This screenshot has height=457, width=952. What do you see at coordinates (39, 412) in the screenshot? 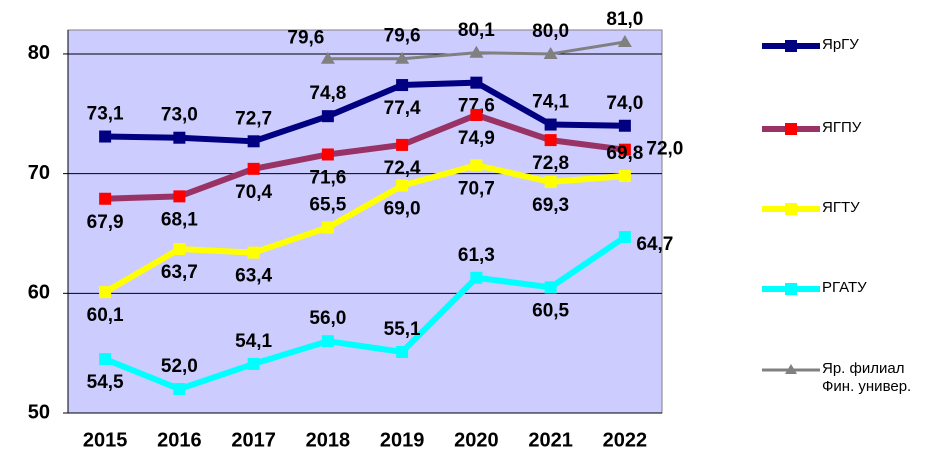
I see `y-tick-label: 50` at bounding box center [39, 412].